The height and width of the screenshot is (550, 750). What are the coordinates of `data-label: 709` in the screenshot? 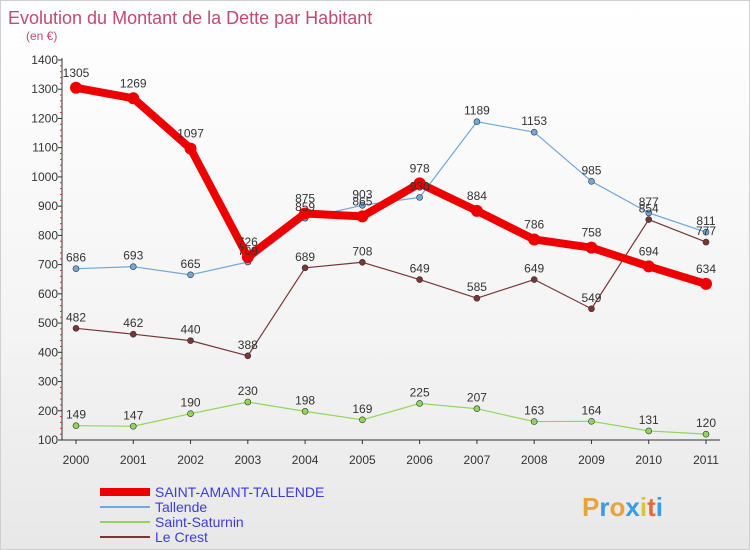 It's located at (248, 251).